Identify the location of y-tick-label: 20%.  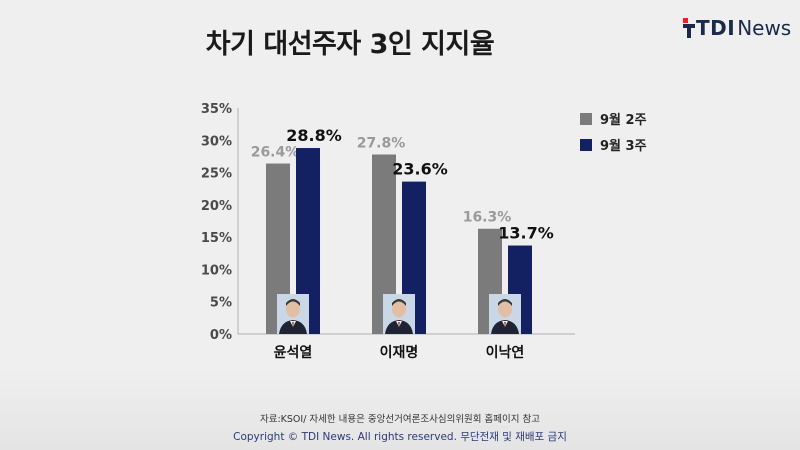
(216, 206).